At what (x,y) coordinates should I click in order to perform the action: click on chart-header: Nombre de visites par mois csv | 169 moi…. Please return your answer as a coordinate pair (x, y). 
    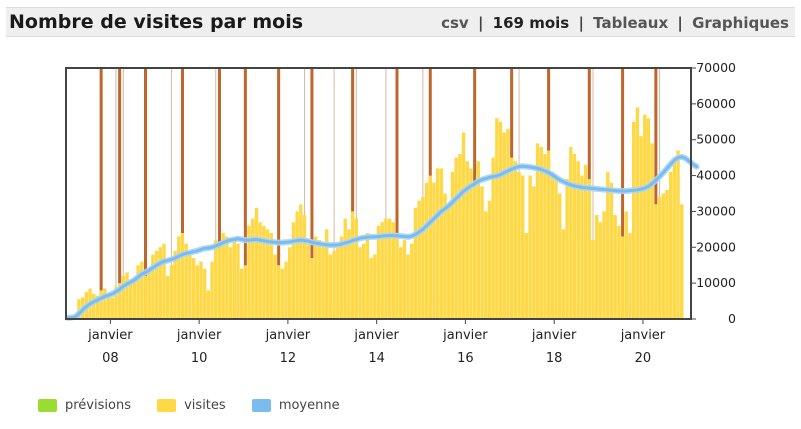
    Looking at the image, I should click on (400, 22).